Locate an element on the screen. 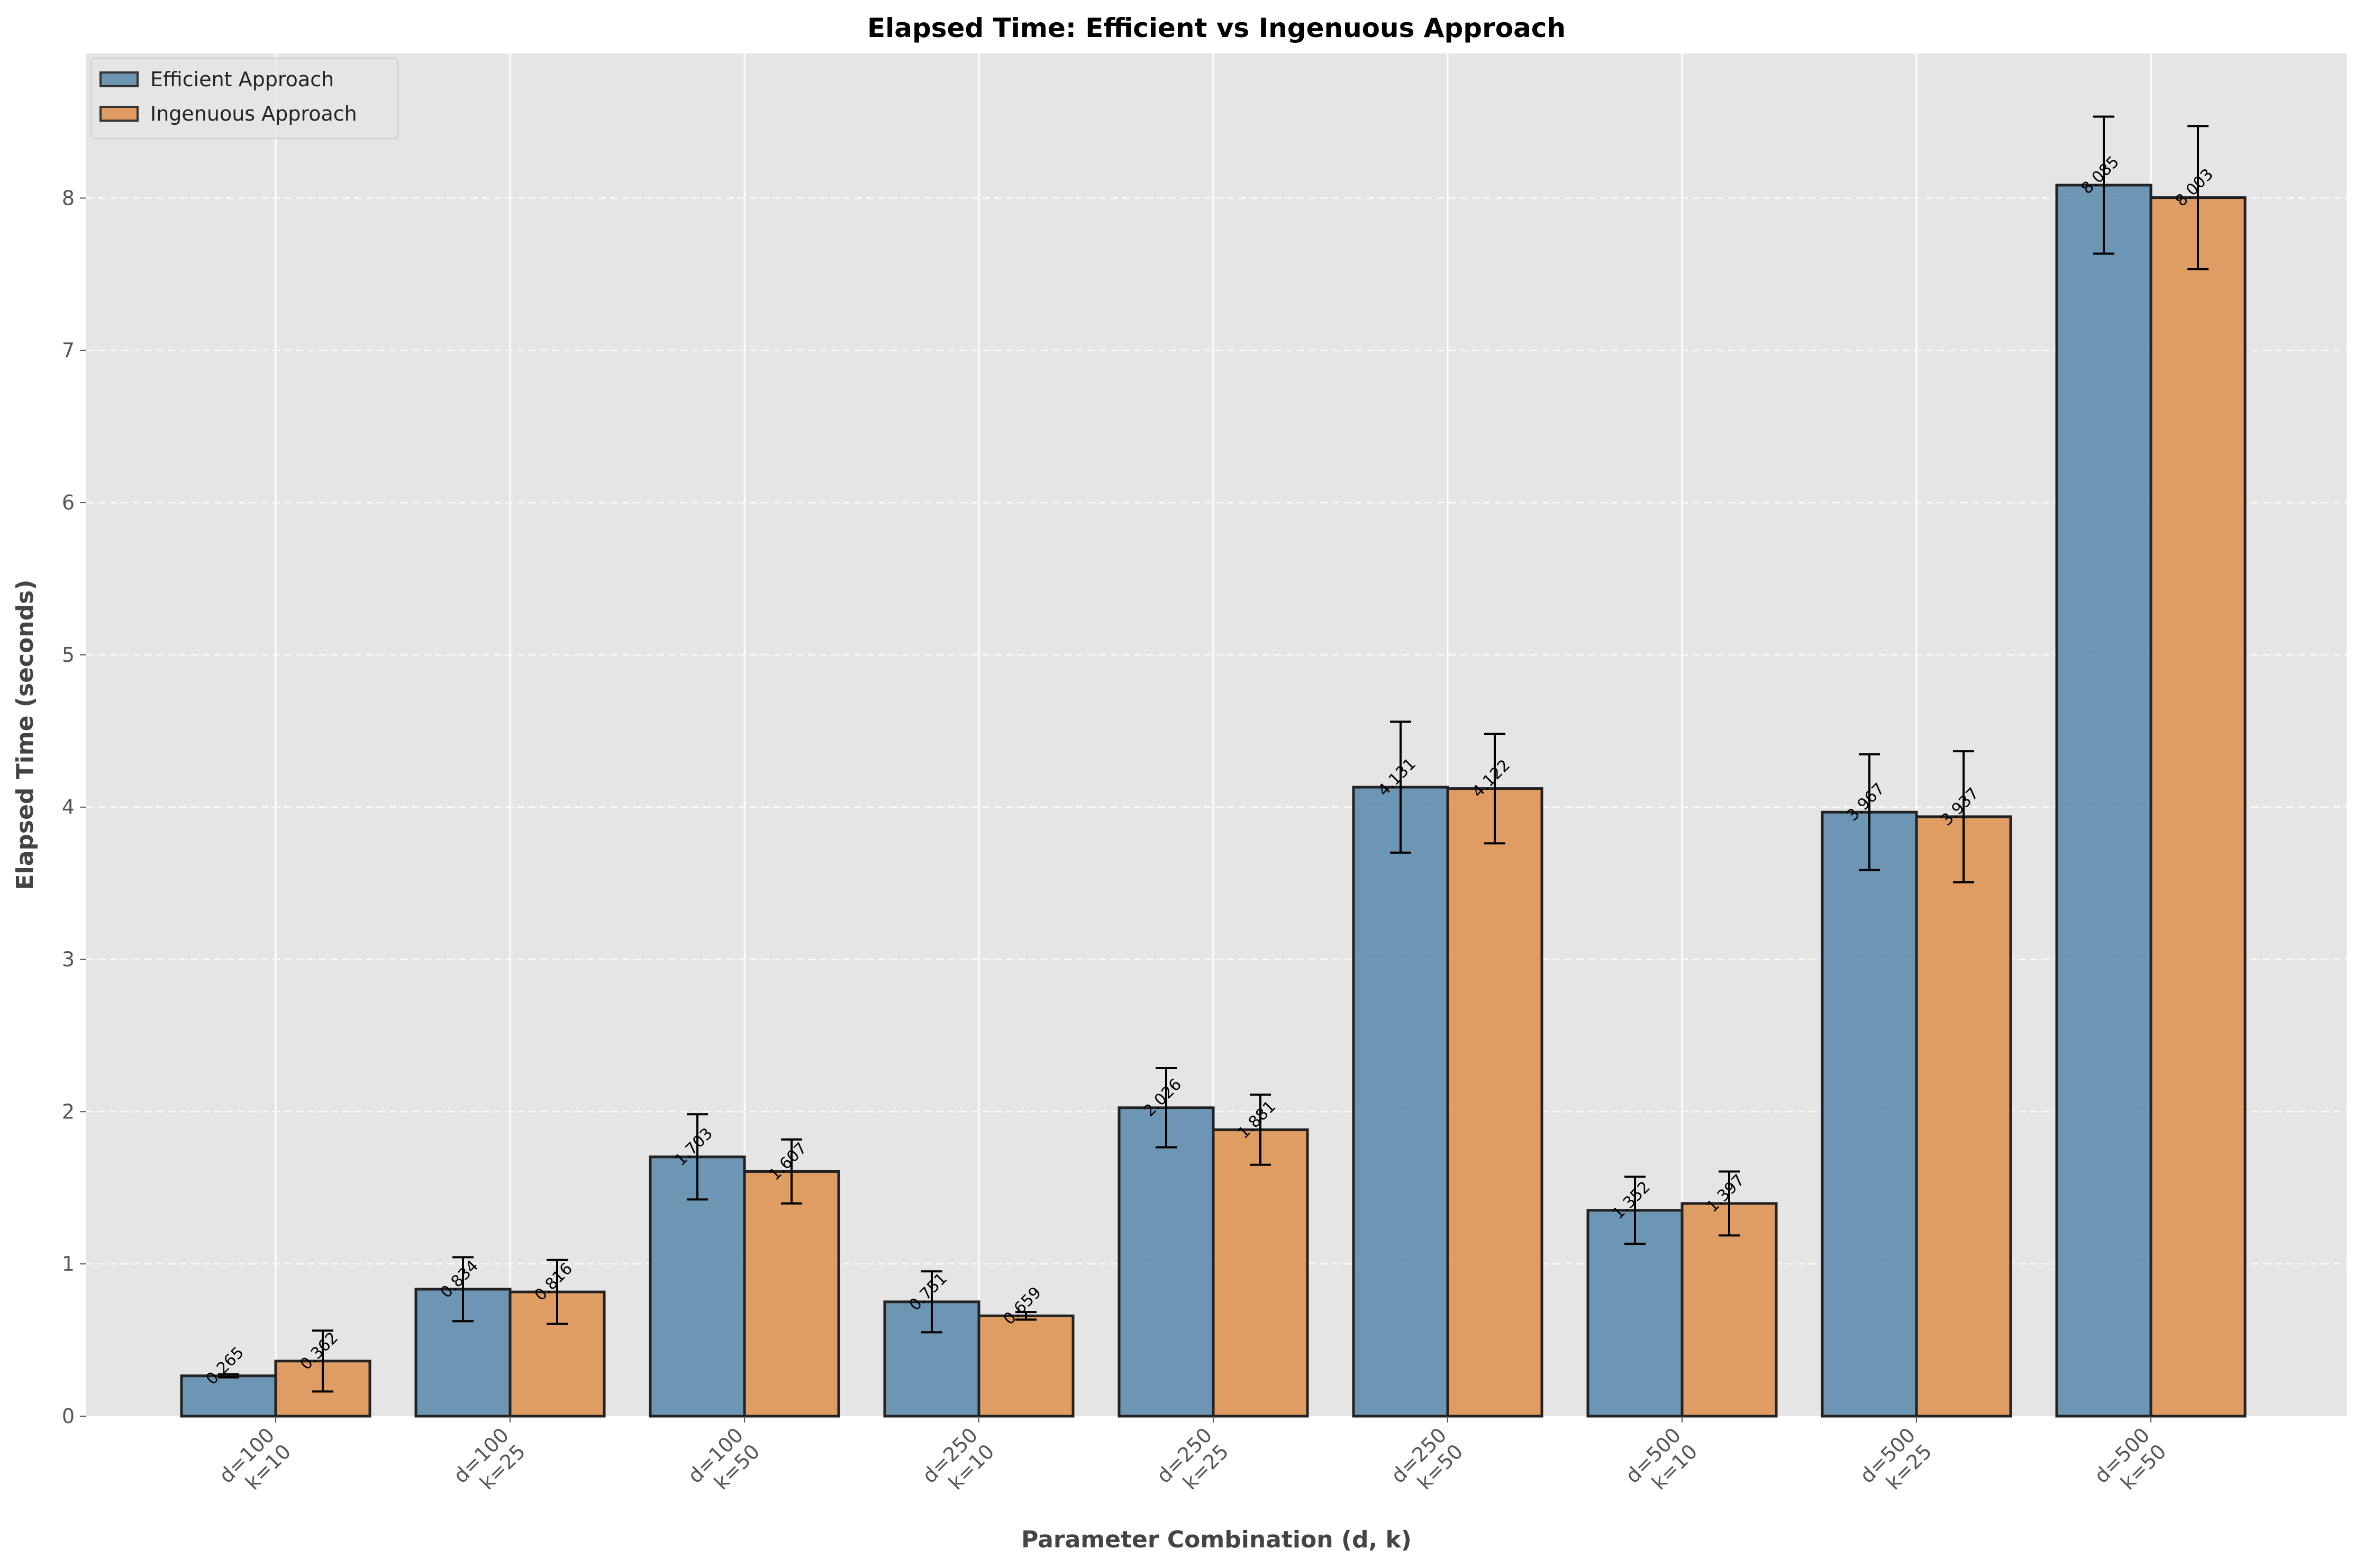 The image size is (2362, 1568). y-tick-label: 4 is located at coordinates (68, 807).